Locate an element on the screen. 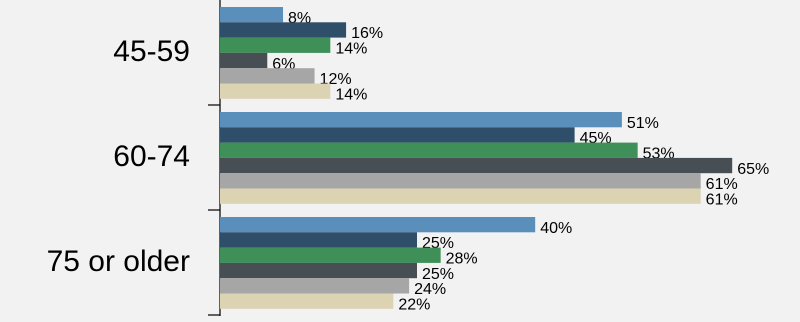  value-label: 16% is located at coordinates (367, 33).